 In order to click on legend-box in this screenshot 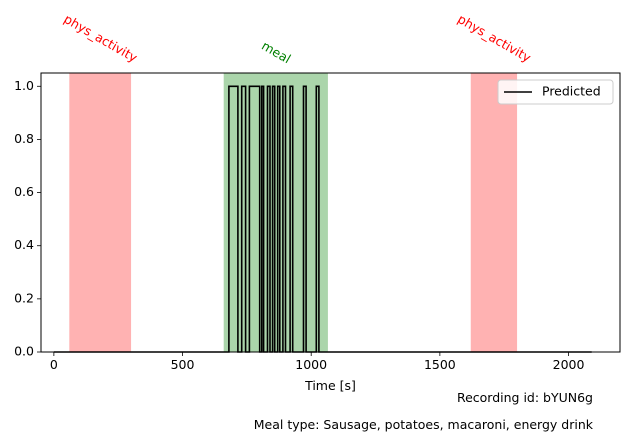, I will do `click(555, 92)`.